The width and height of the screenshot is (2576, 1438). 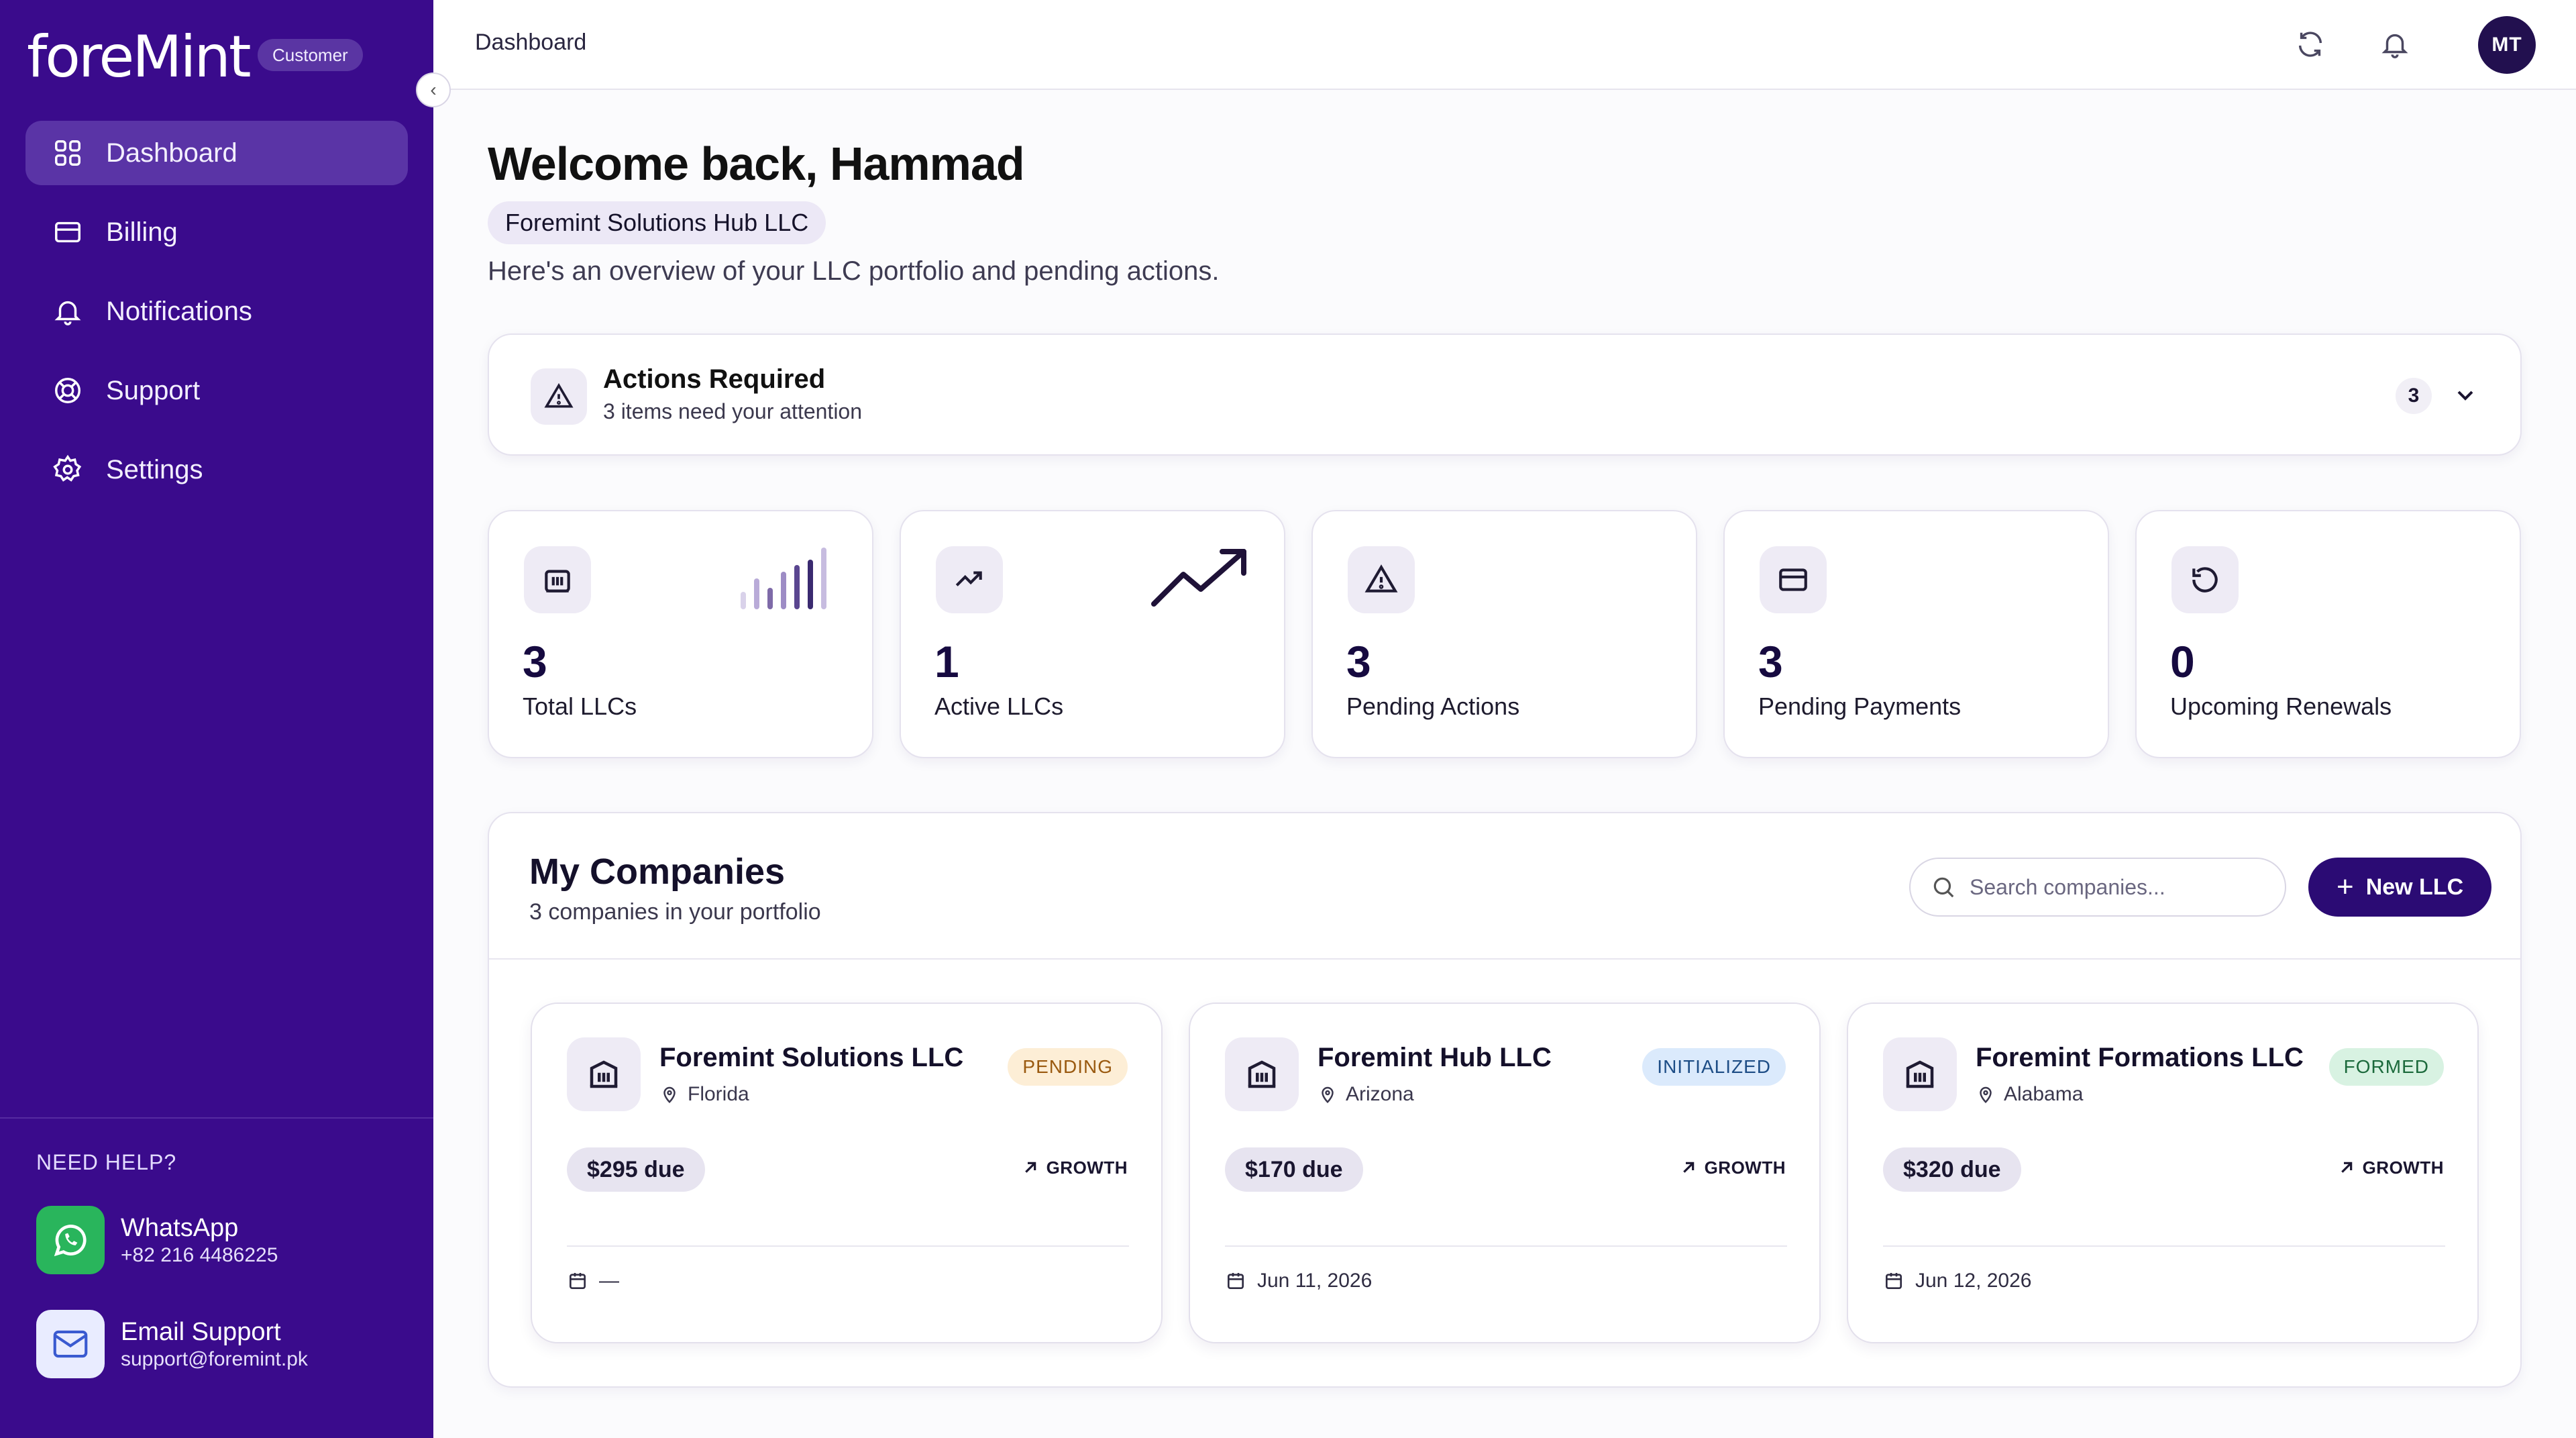 I want to click on actions-count-badge: 3, so click(x=2414, y=396).